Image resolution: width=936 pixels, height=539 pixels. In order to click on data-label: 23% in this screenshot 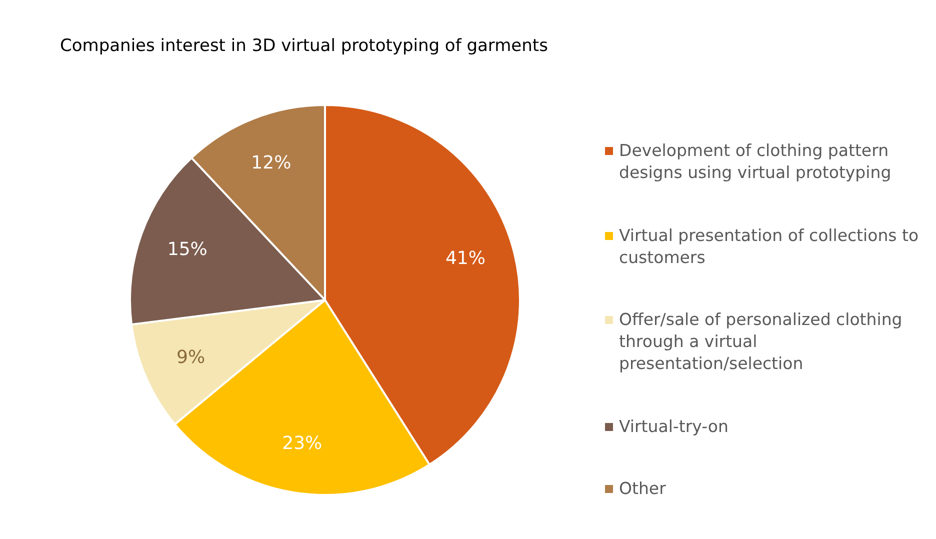, I will do `click(302, 443)`.